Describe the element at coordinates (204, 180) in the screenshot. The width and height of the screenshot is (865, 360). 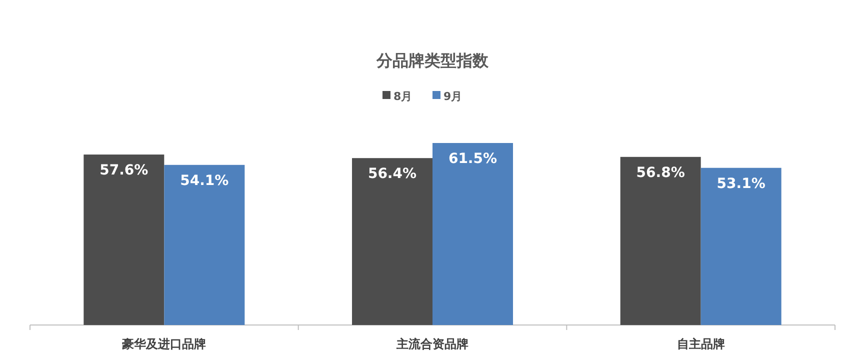
I see `data-label: 54.1%` at that location.